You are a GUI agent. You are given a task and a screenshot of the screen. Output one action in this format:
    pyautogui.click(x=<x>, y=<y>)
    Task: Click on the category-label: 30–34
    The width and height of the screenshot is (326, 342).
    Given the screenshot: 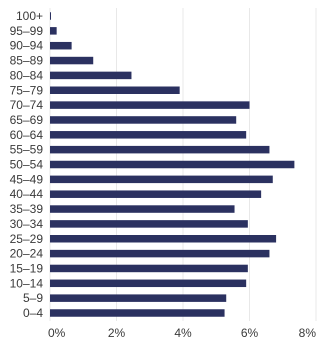 What is the action you would take?
    pyautogui.click(x=27, y=224)
    